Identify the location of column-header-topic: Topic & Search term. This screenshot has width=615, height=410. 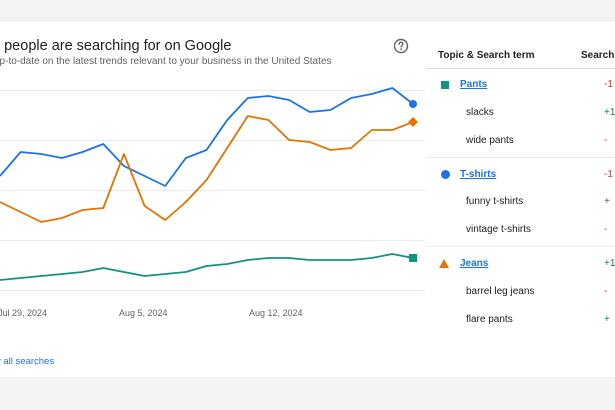
(486, 55).